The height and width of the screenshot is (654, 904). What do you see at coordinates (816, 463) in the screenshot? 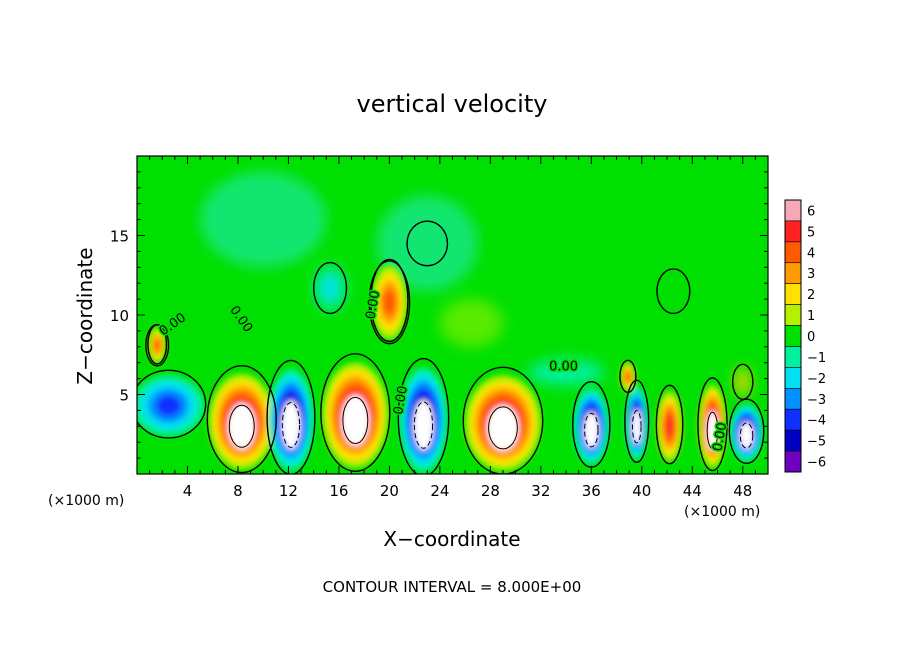
I see `colorbar-label: −6` at bounding box center [816, 463].